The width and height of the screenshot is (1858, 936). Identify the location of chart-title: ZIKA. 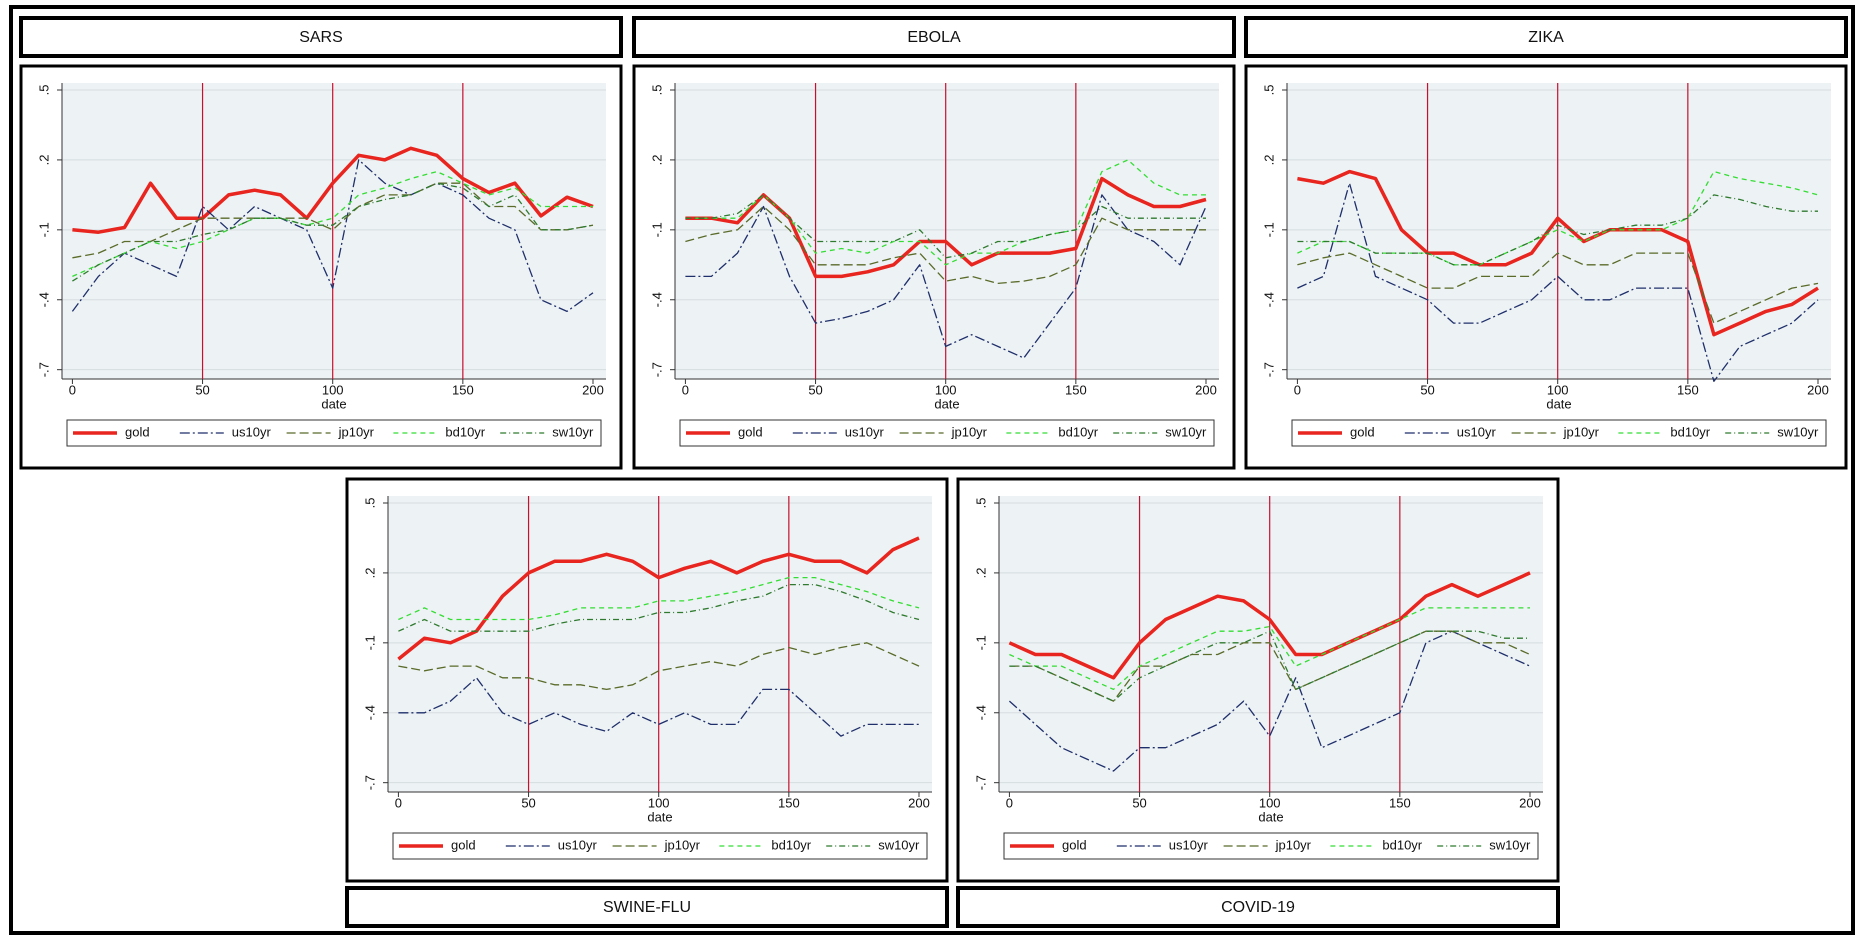
(1546, 37).